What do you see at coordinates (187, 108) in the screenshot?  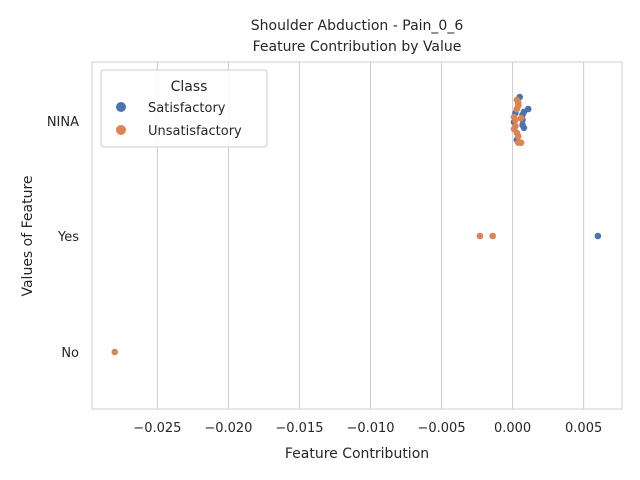 I see `legend-label-satisfactory: Satisfactory` at bounding box center [187, 108].